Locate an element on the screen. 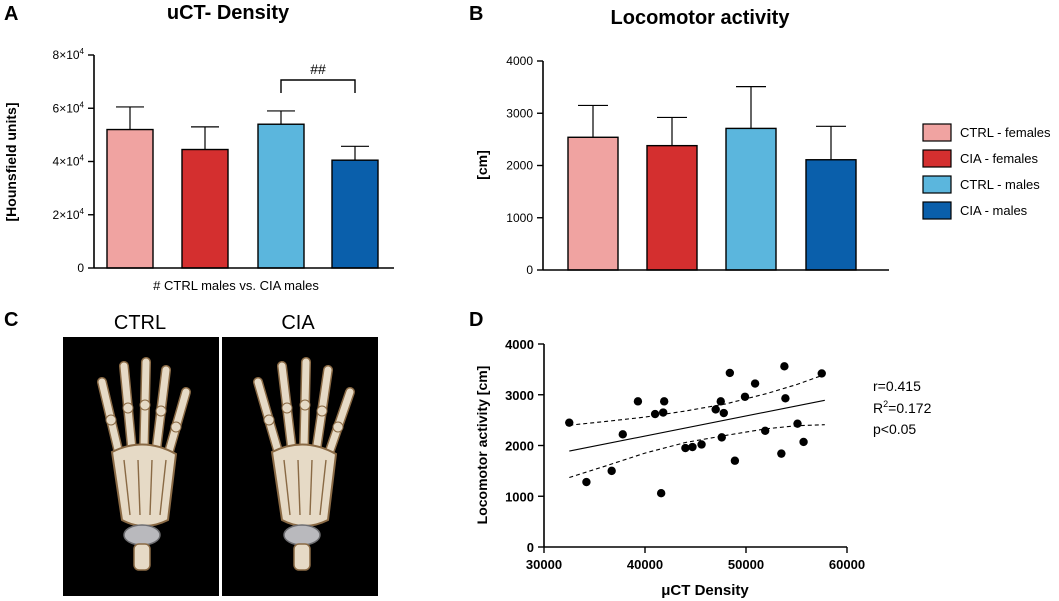 Image resolution: width=1059 pixels, height=601 pixels. ytick-label-mantissa: 6×10 is located at coordinates (66, 108).